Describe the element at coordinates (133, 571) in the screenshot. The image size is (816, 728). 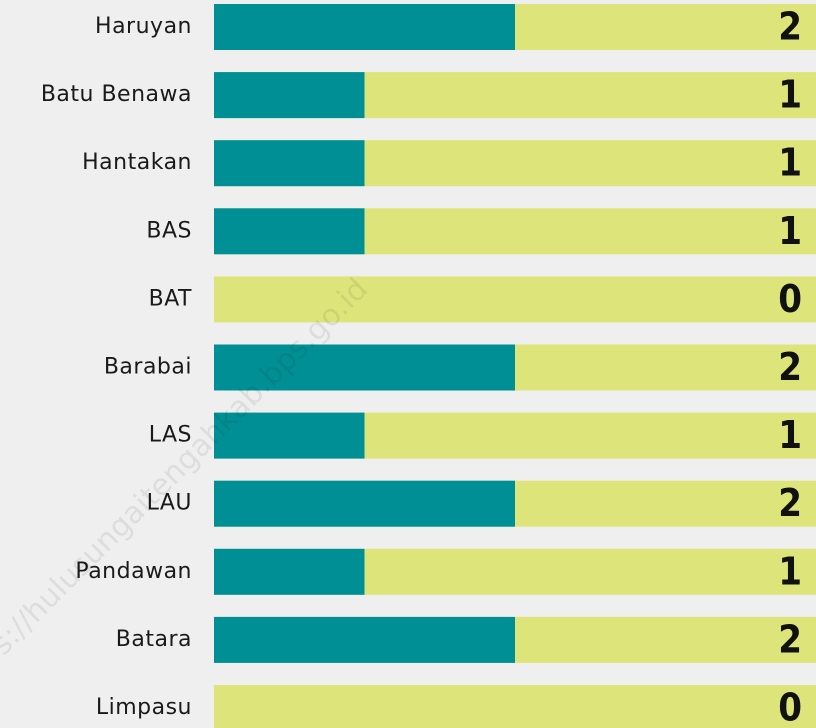
I see `category-label: Pandawan` at that location.